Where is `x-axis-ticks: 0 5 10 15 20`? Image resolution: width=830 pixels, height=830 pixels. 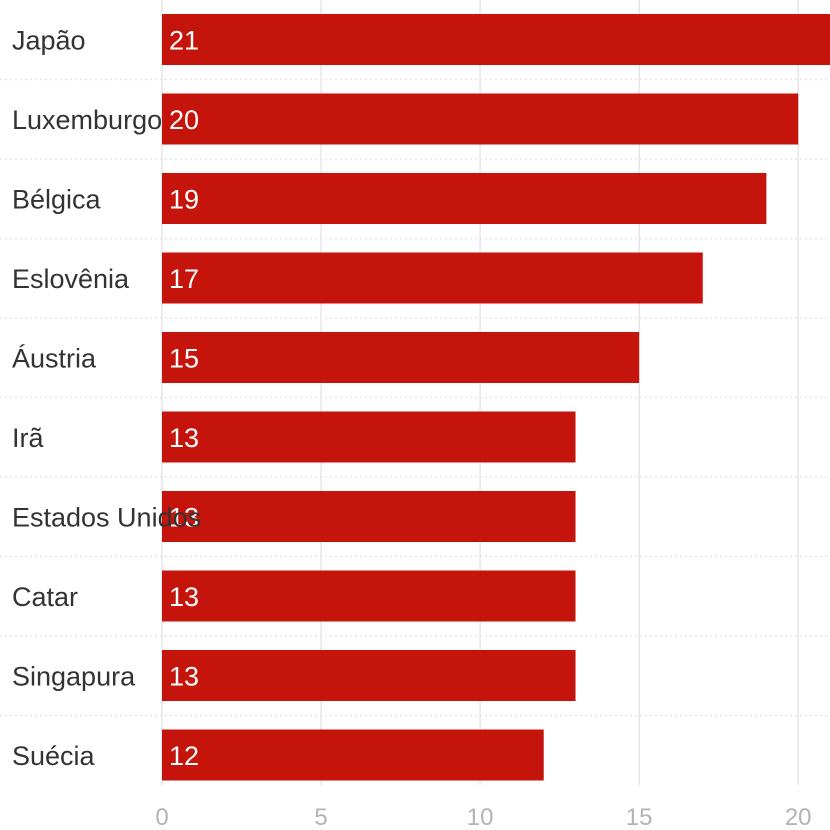
x-axis-ticks: 0 5 10 15 20 is located at coordinates (483, 817).